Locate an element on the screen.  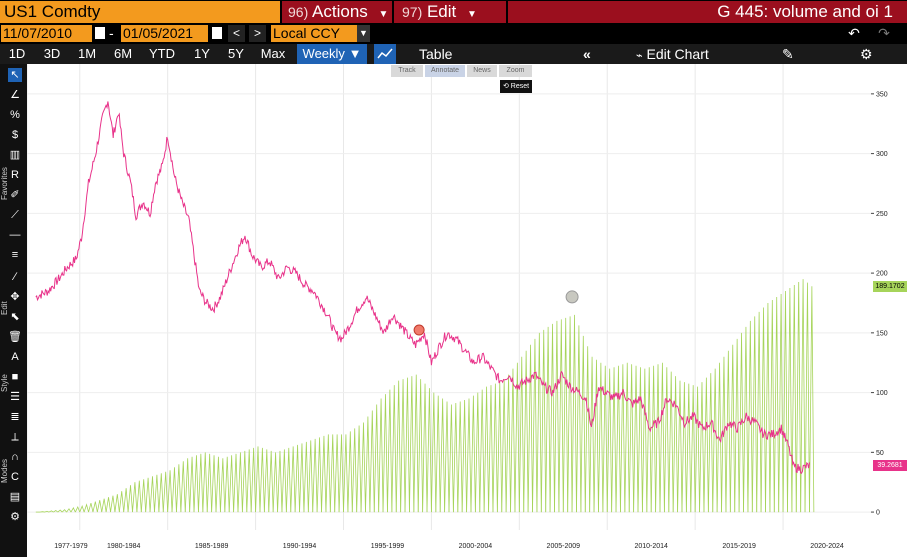
edit-chart-button: ⌁ Edit Chart is located at coordinates (672, 54).